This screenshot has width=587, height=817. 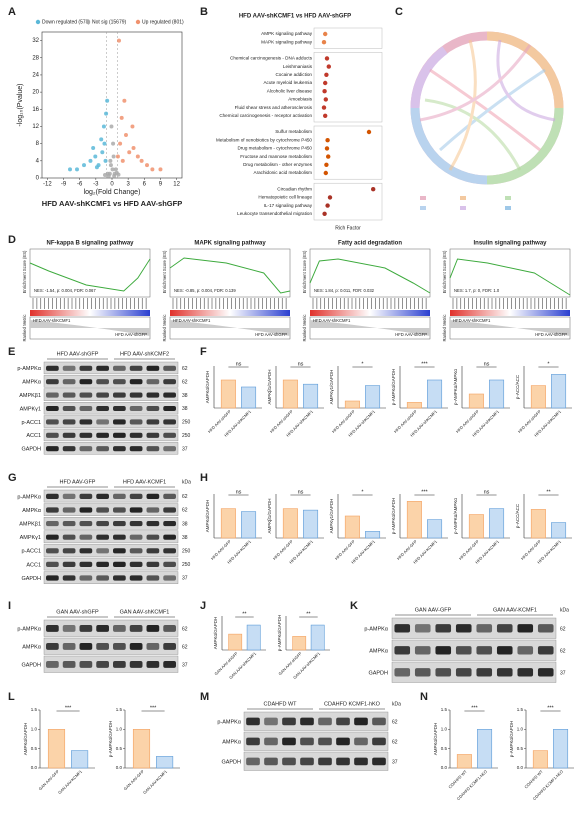 What do you see at coordinates (370, 276) in the screenshot?
I see `es-curve` at bounding box center [370, 276].